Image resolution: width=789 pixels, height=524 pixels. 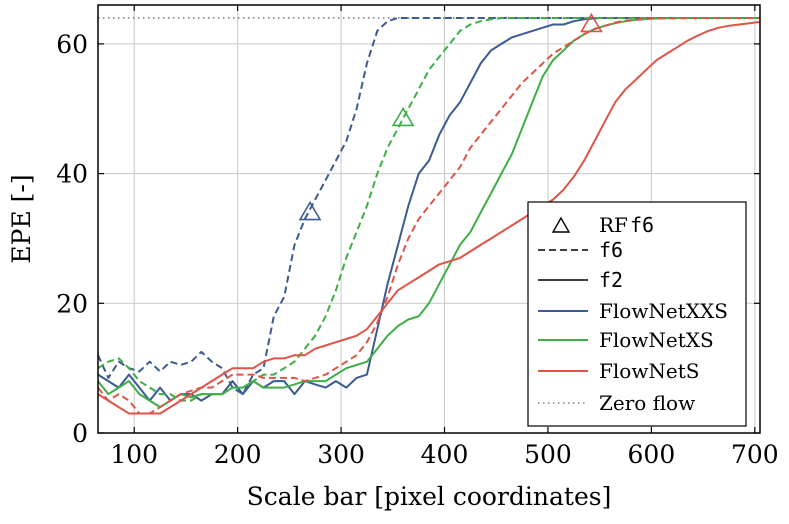 I want to click on x-tick-label: 400, so click(x=445, y=454).